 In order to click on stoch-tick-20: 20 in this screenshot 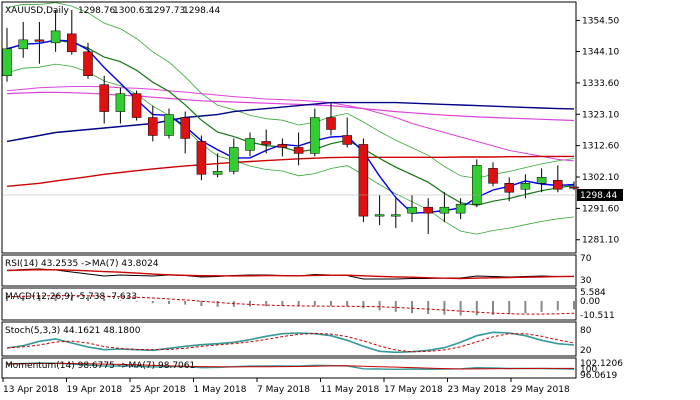, I will do `click(586, 351)`.